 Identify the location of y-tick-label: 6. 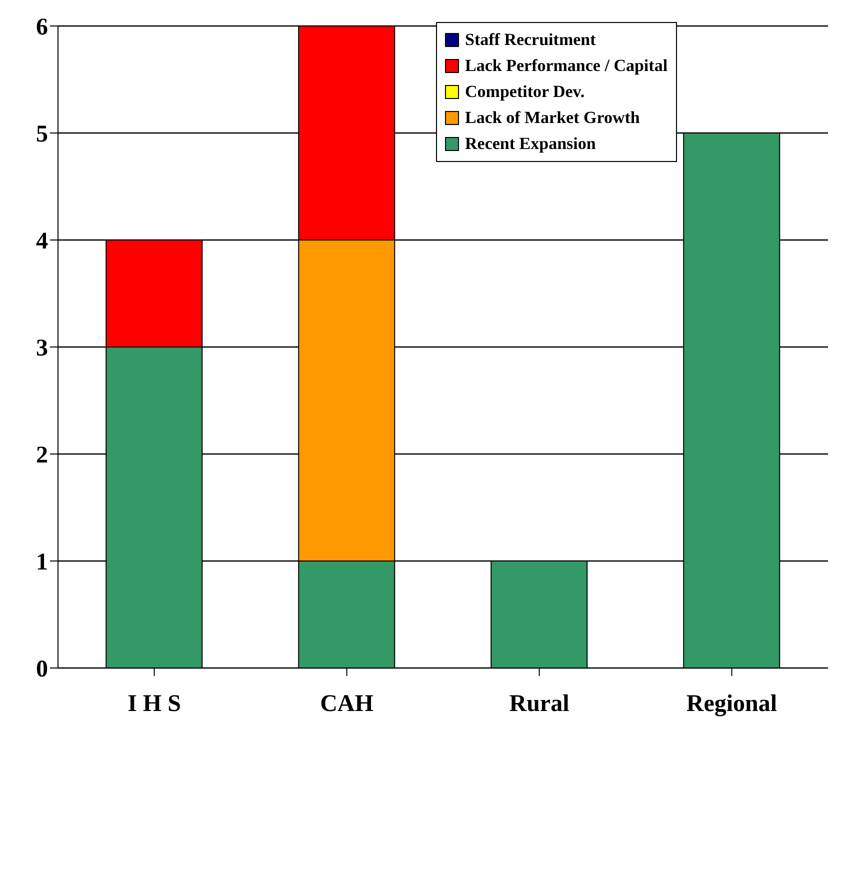
(42, 27).